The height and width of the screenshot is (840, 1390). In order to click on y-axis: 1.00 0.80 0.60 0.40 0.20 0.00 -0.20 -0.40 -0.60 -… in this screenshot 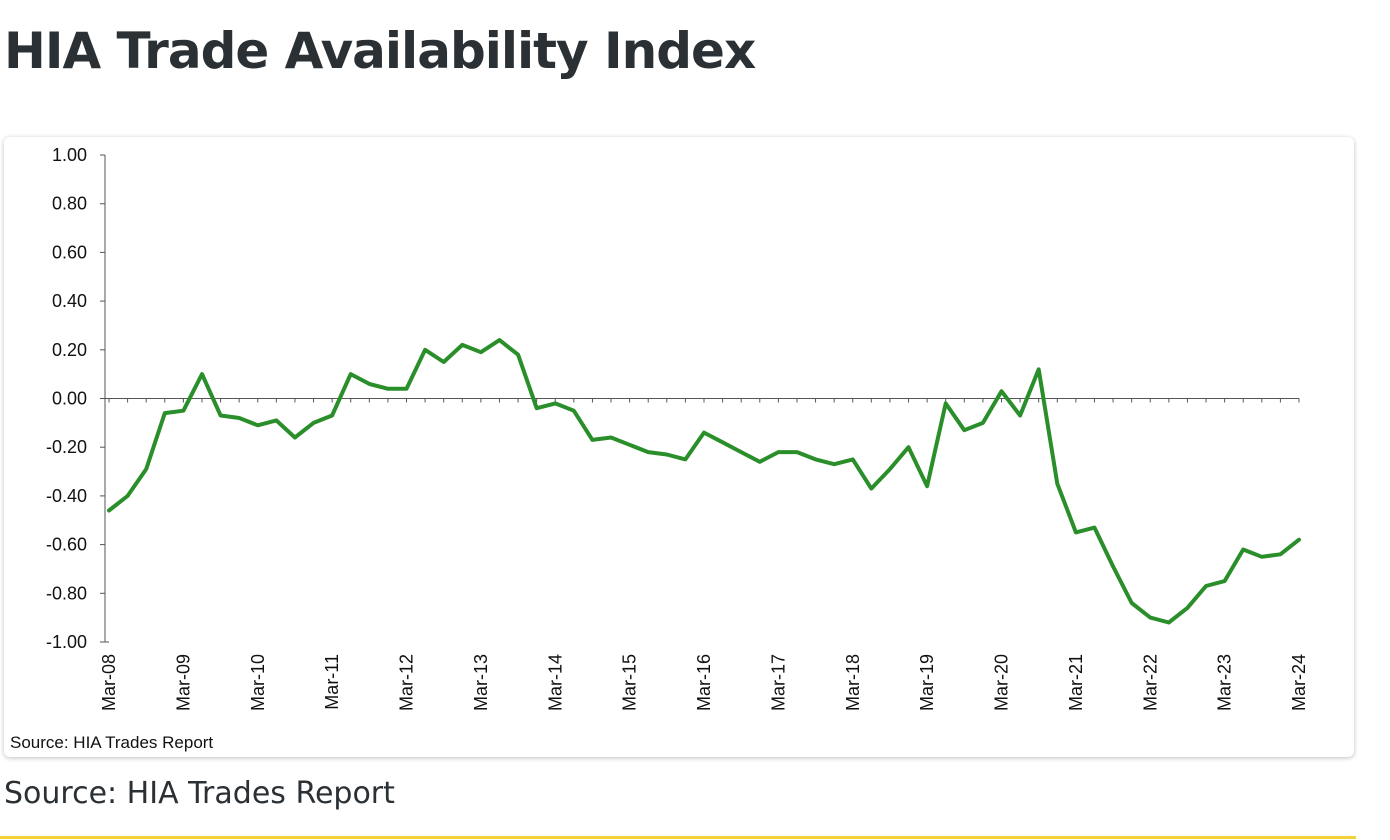, I will do `click(76, 398)`.